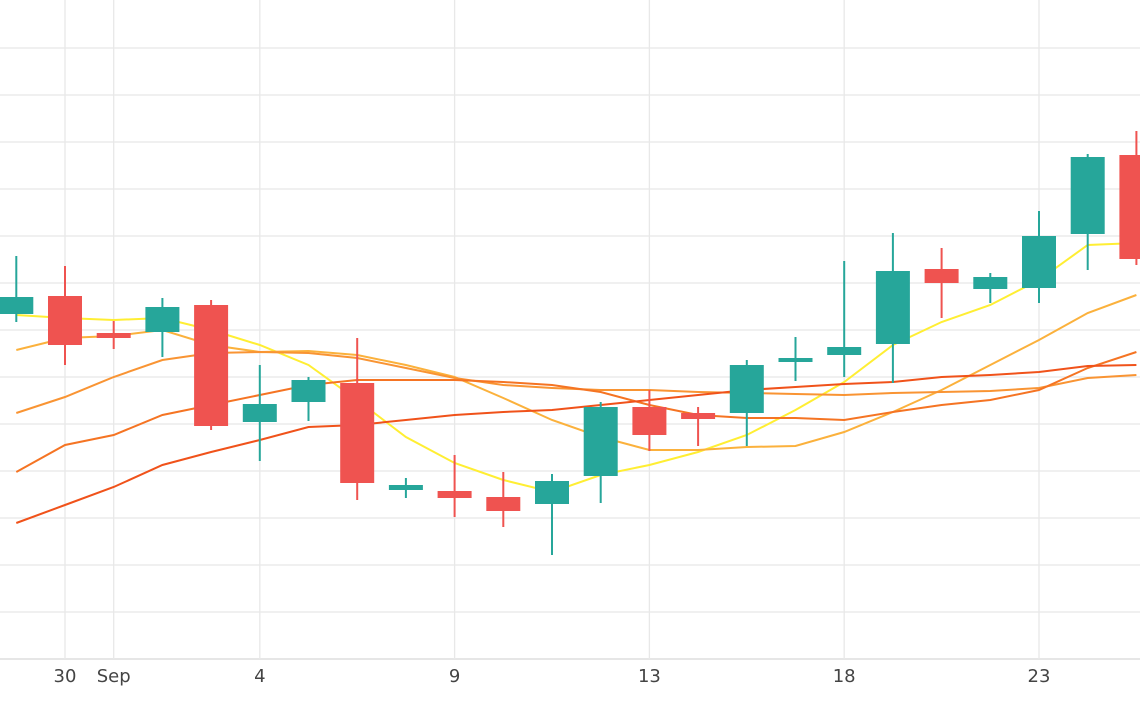 The height and width of the screenshot is (710, 1140). I want to click on x-tick-label: 4, so click(259, 676).